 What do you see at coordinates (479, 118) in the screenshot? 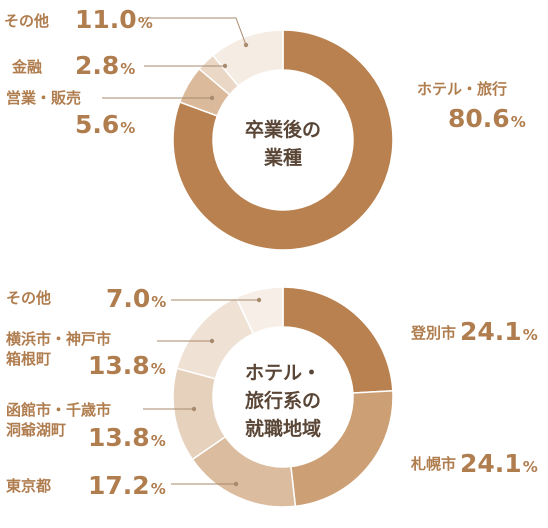
I see `industry-value-hotel-number: 80.6` at bounding box center [479, 118].